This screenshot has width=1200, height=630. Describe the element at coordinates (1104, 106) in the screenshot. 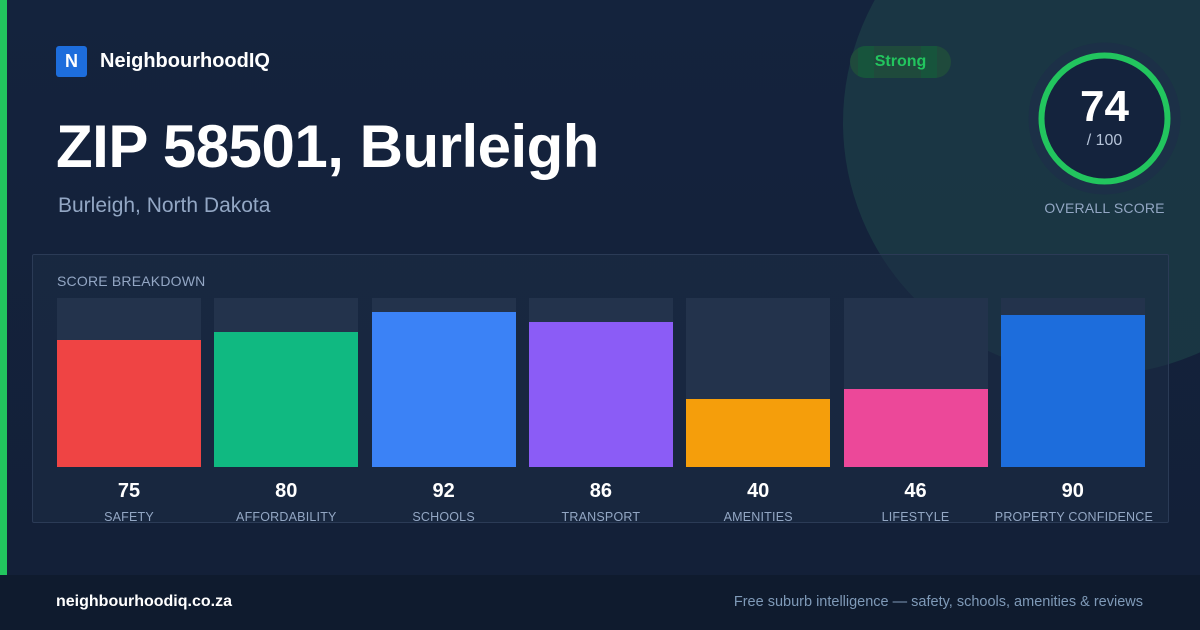

I see `overall-score-value: 74` at that location.